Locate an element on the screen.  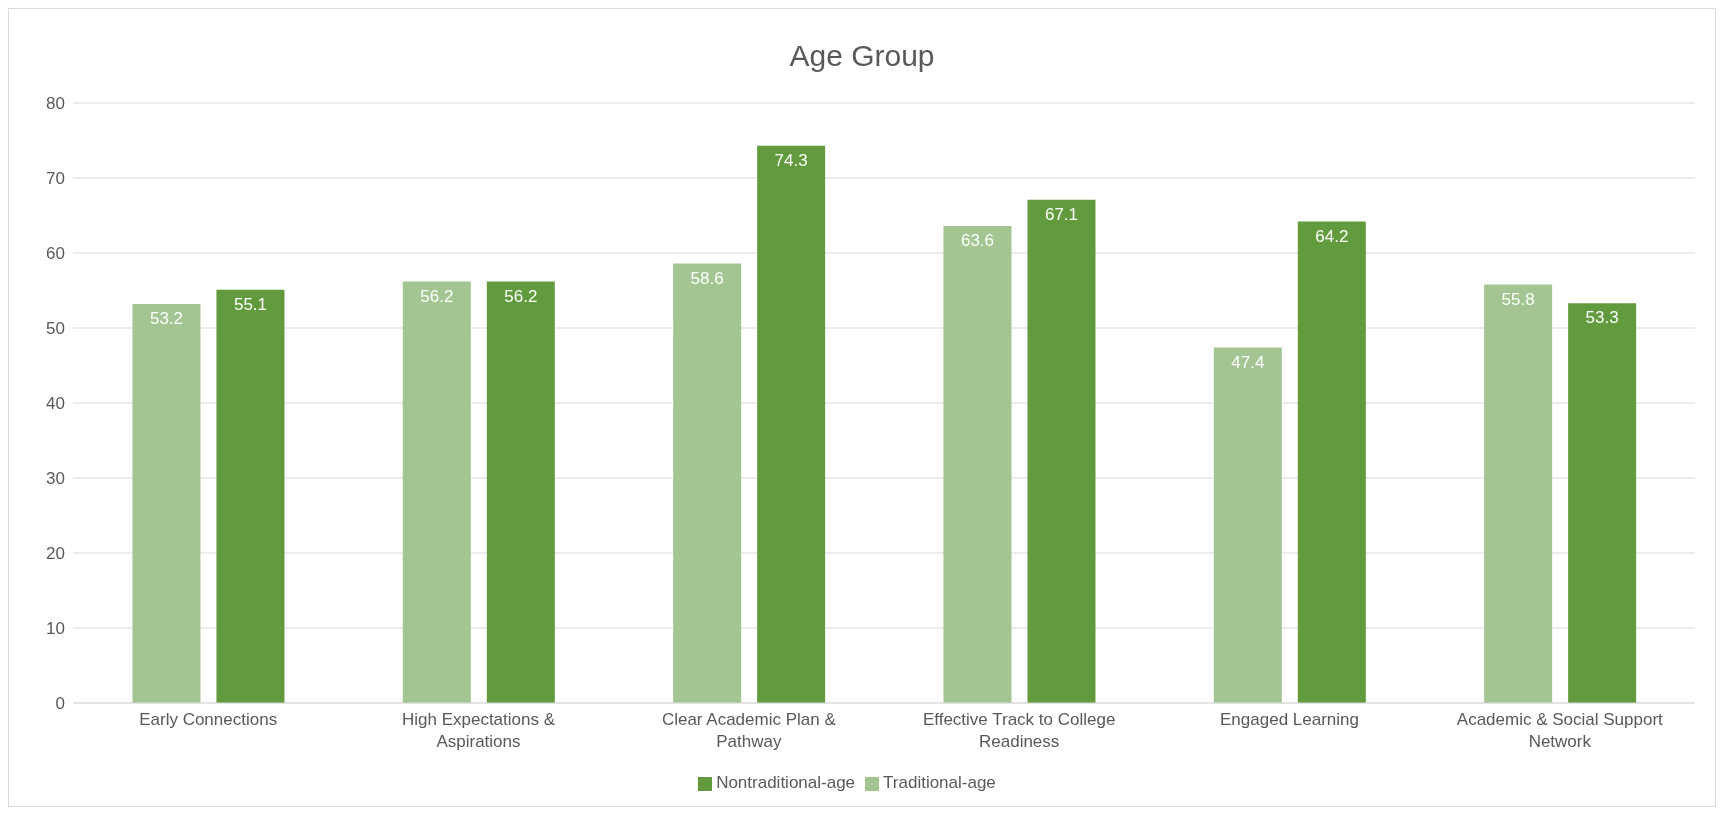
data-label: 74.3 is located at coordinates (791, 160).